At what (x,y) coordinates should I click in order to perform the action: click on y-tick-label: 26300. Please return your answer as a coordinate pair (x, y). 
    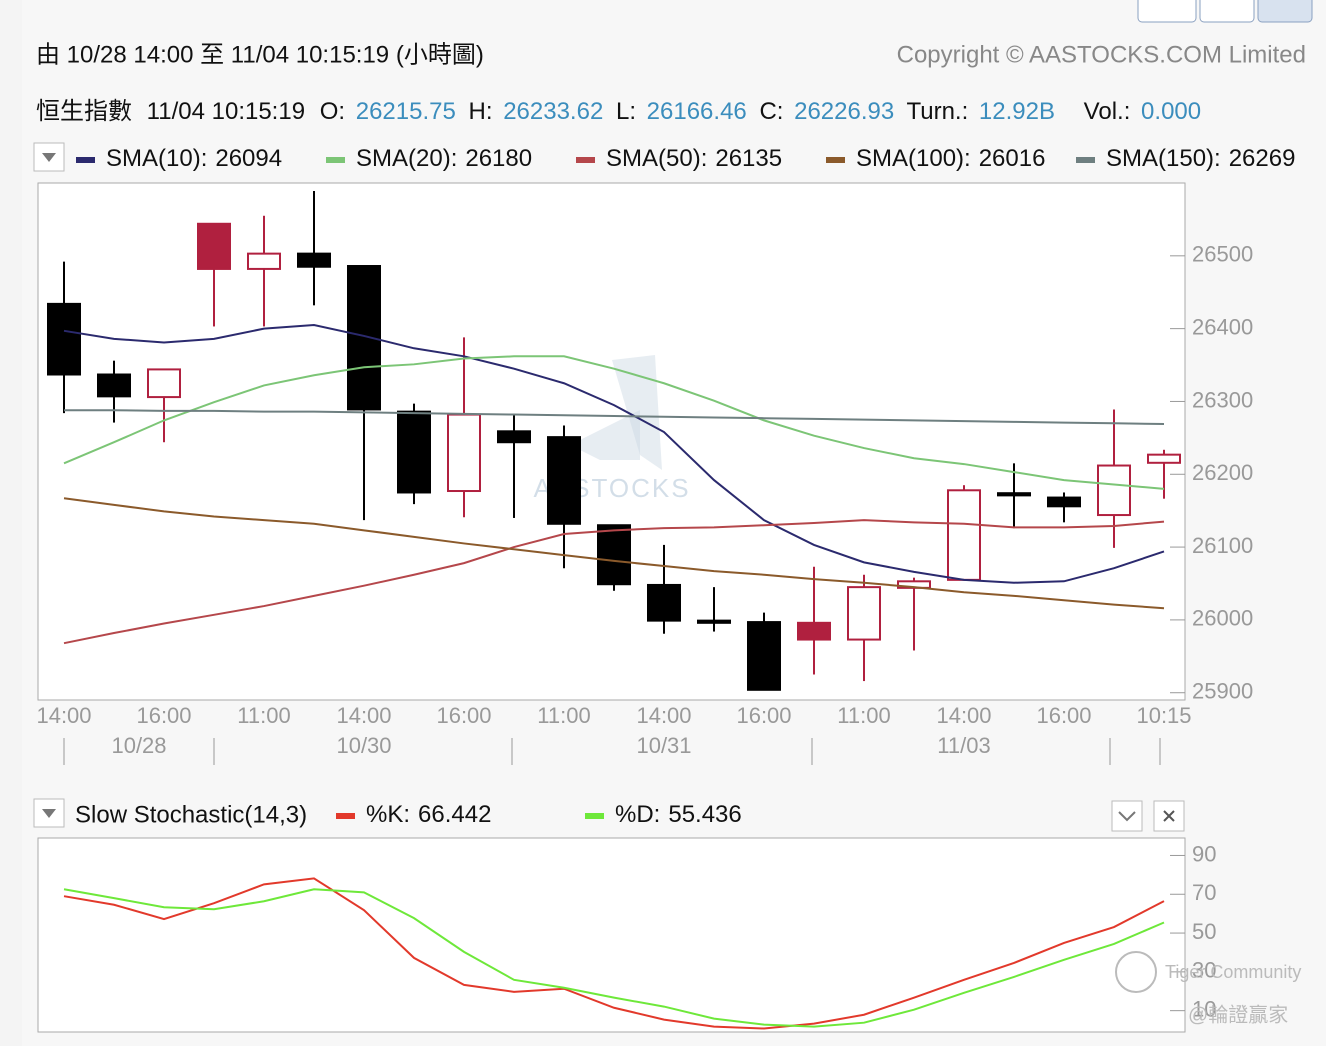
    Looking at the image, I should click on (1222, 399).